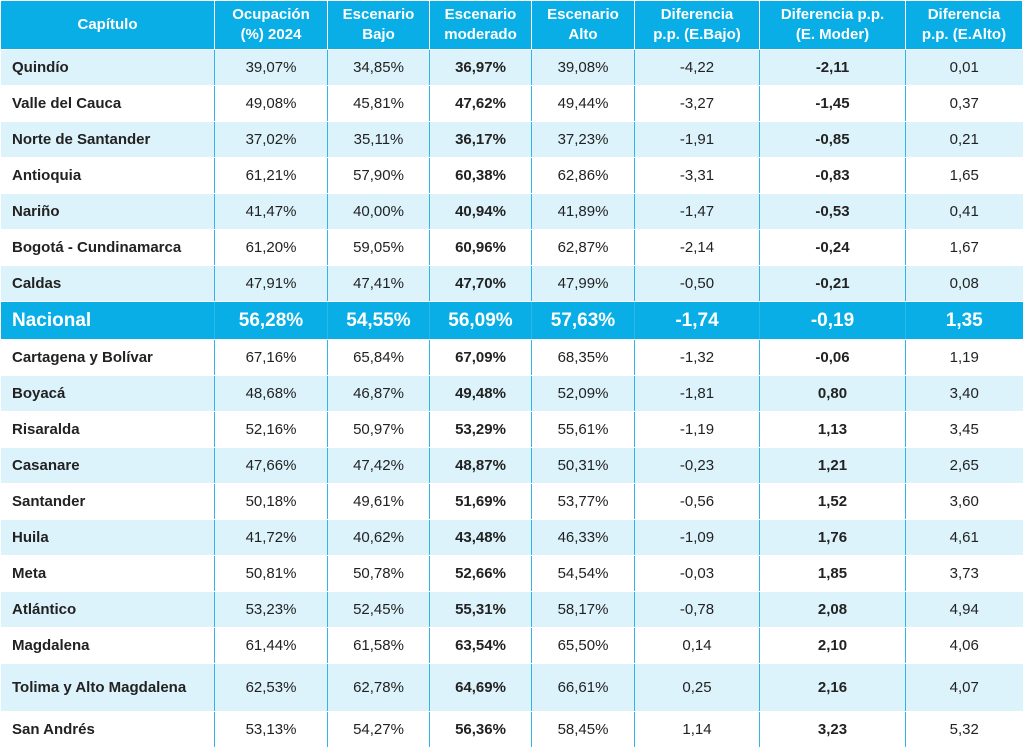  I want to click on diff-high-cell: 0,21, so click(964, 139).